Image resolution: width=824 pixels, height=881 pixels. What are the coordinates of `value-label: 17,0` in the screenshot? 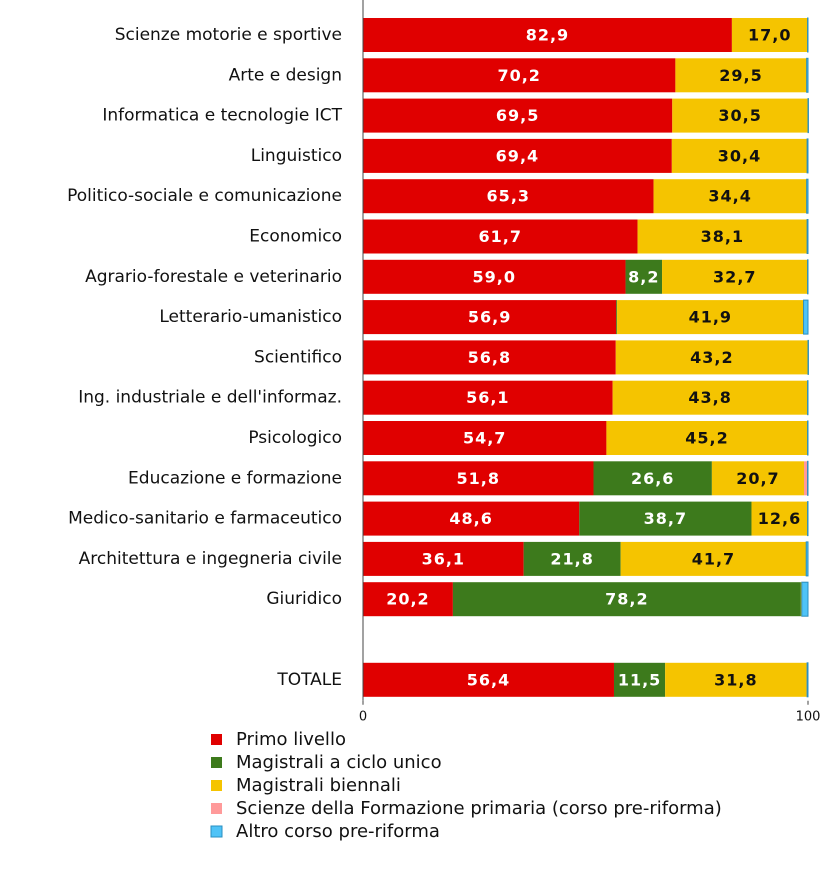 It's located at (769, 35).